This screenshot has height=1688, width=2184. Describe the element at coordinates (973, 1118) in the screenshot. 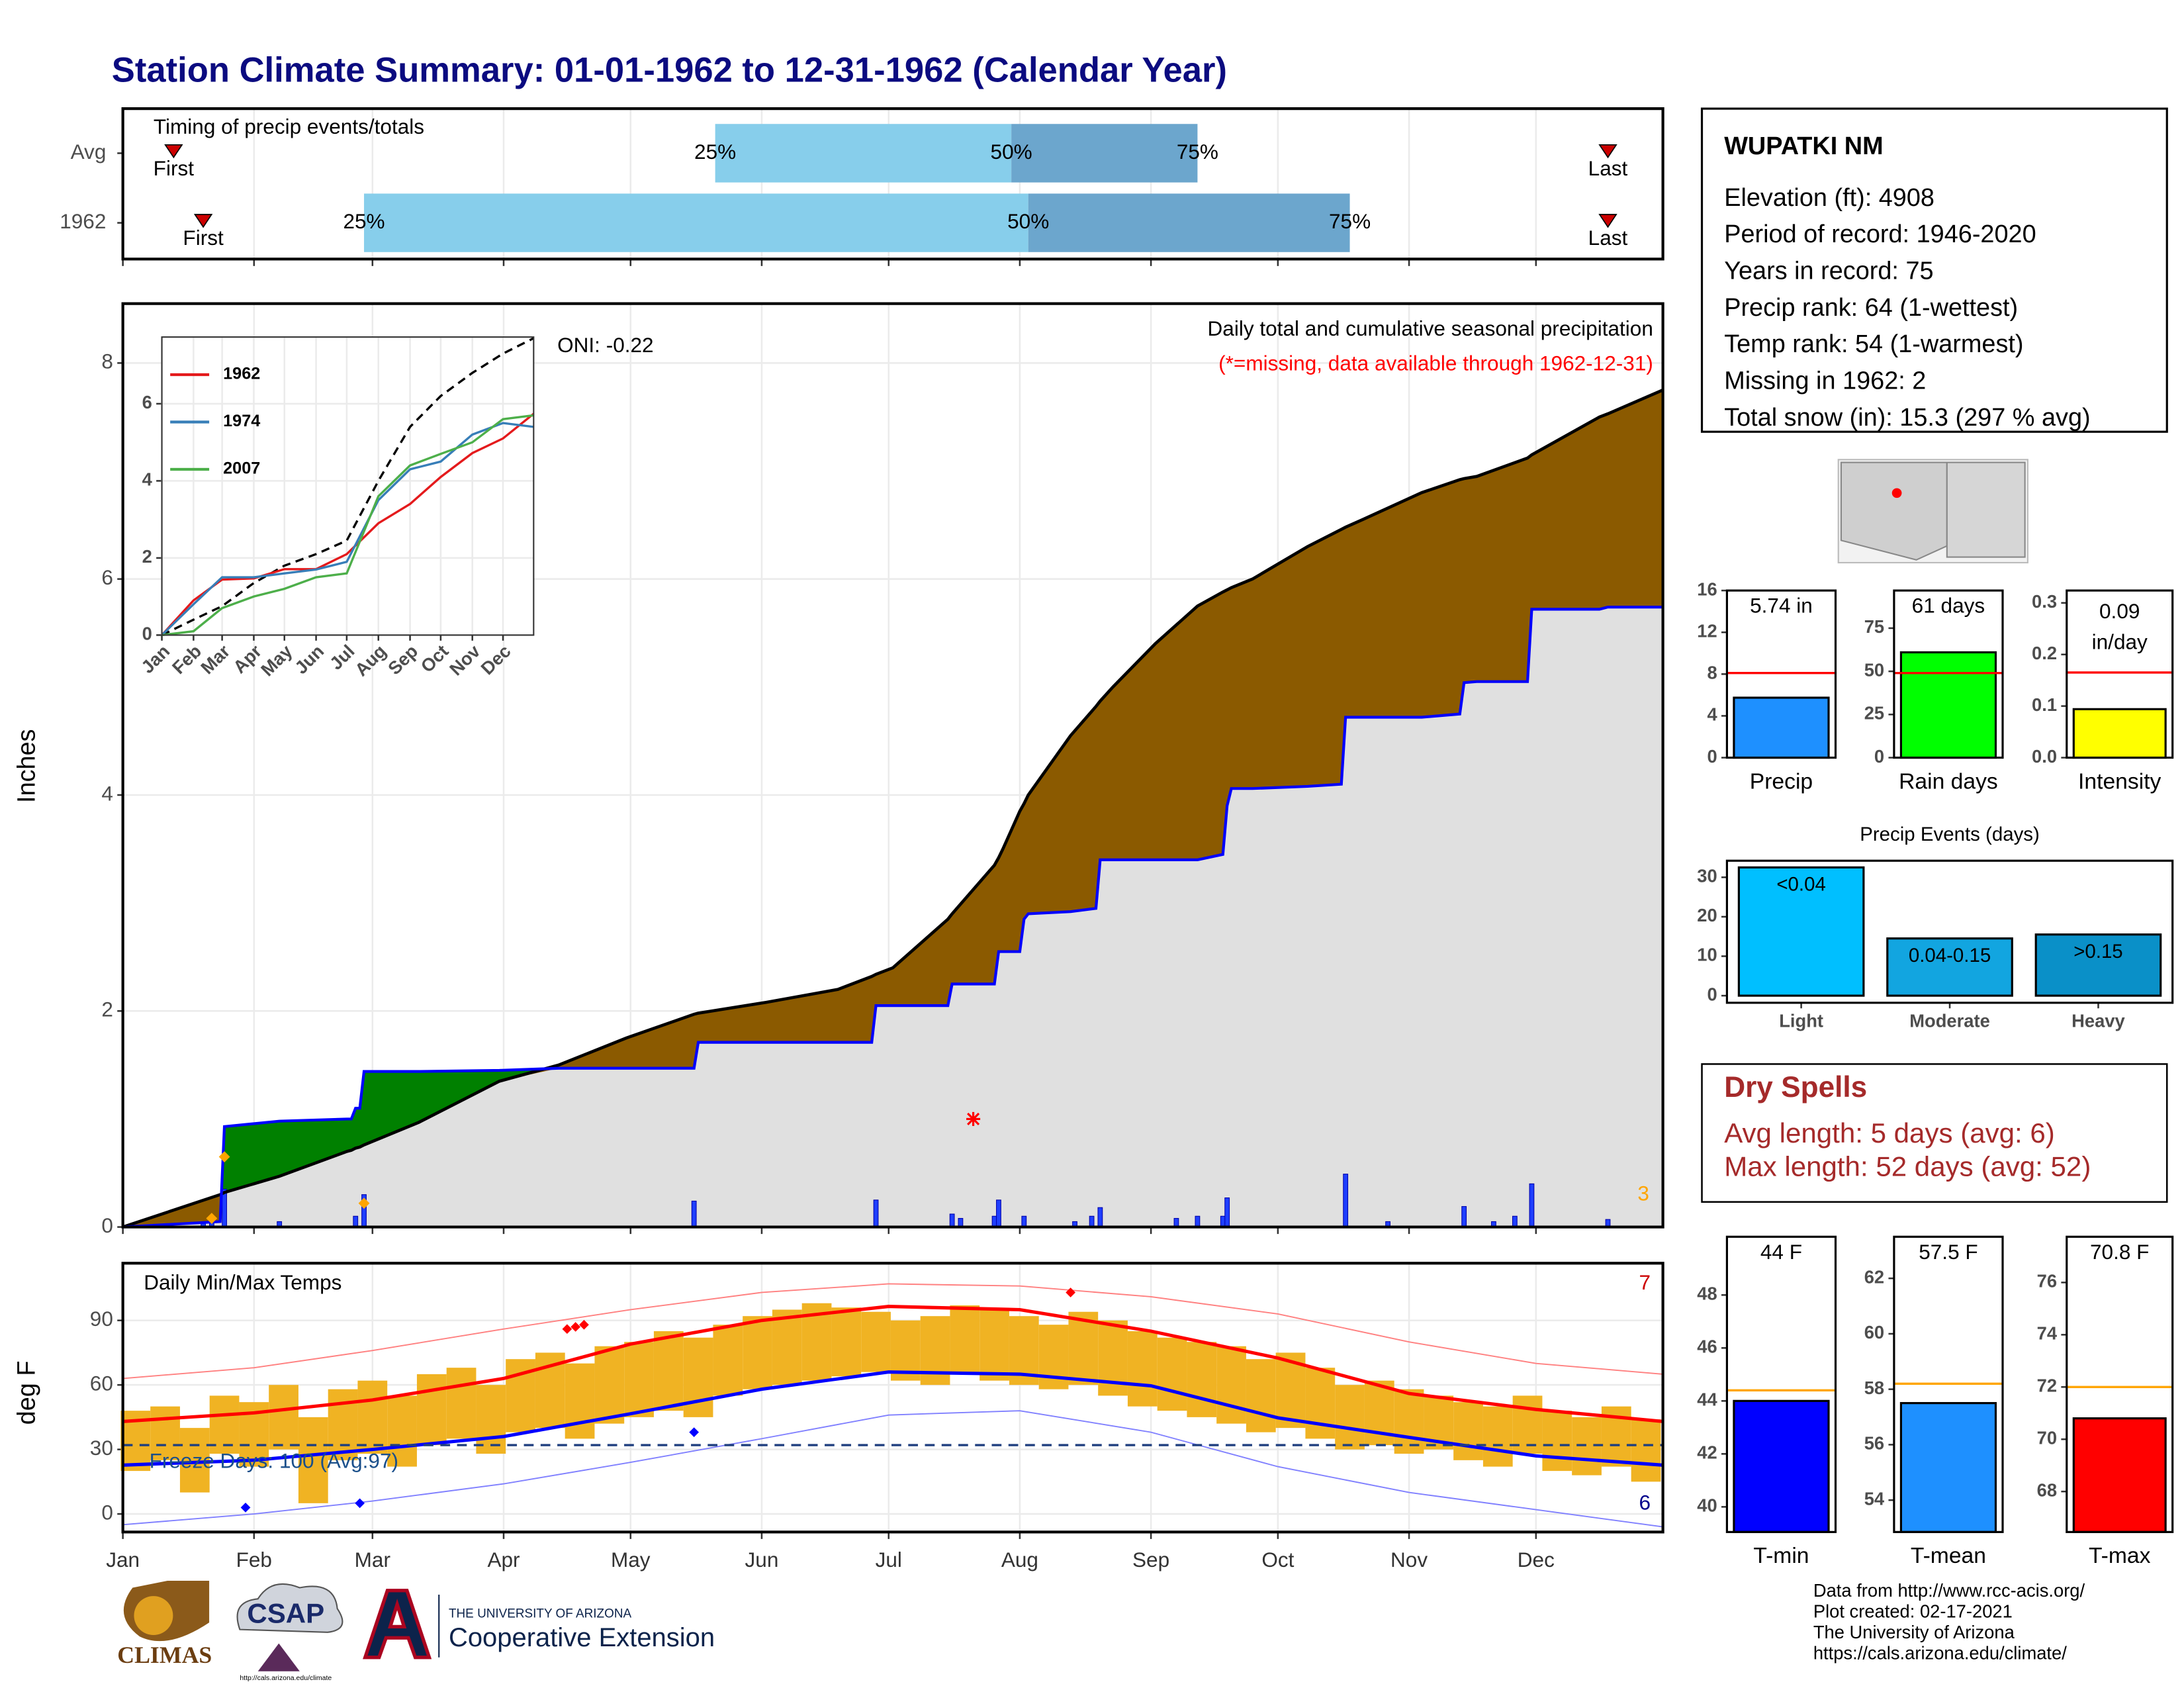

I see `missing-point` at that location.